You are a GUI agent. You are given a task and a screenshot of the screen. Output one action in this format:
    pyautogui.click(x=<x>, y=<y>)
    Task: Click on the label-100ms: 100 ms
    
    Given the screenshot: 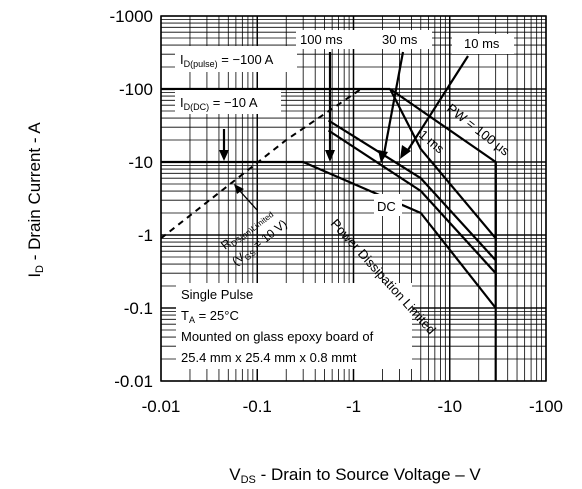 What is the action you would take?
    pyautogui.click(x=321, y=39)
    